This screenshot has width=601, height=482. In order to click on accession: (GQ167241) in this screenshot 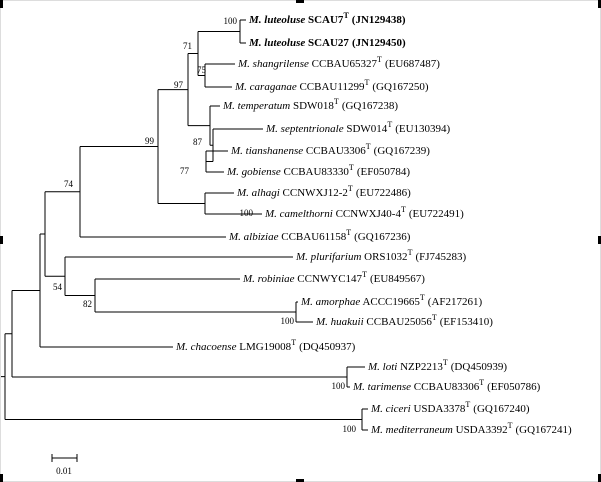, I will do `click(543, 430)`.